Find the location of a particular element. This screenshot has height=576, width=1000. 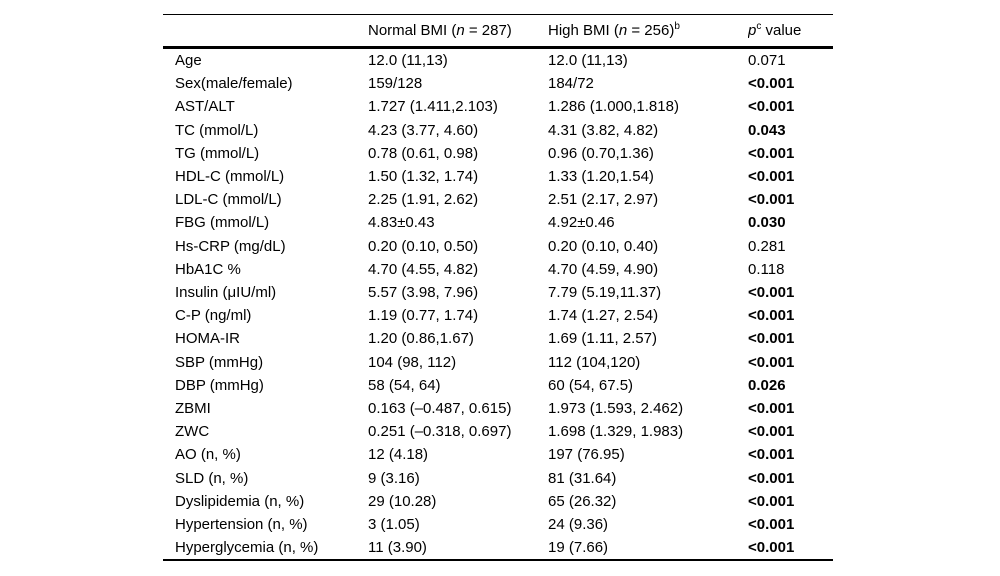

high-bmi-header-superscript-b: b is located at coordinates (677, 26).